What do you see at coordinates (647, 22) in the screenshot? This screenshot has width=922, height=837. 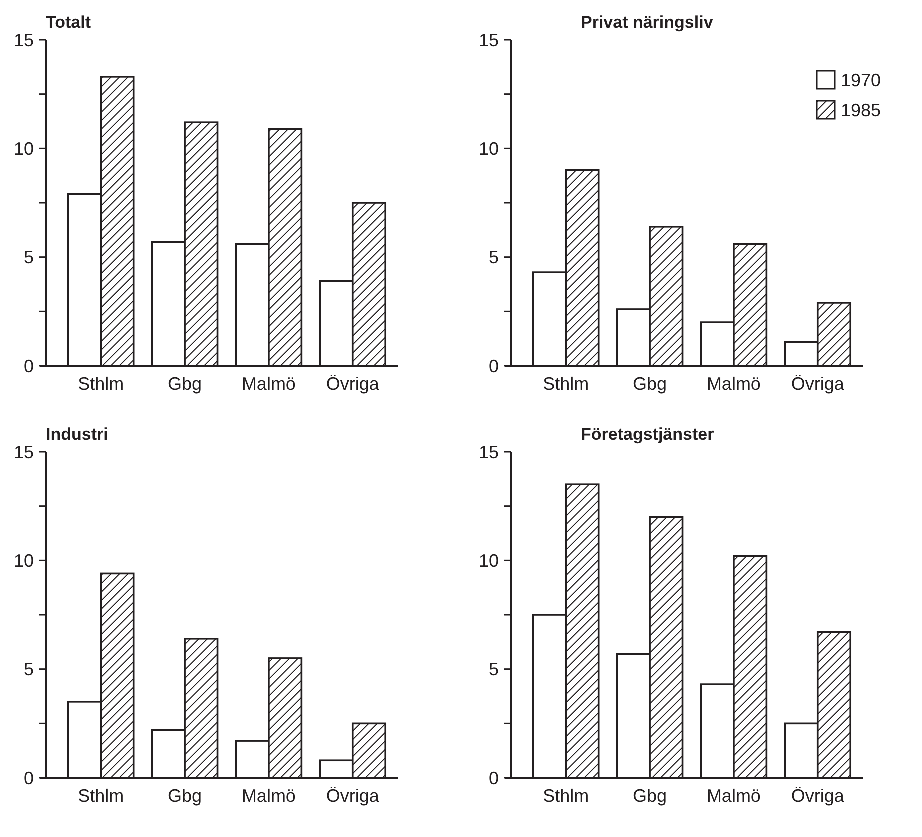 I see `chart-title: Privat näringsliv` at bounding box center [647, 22].